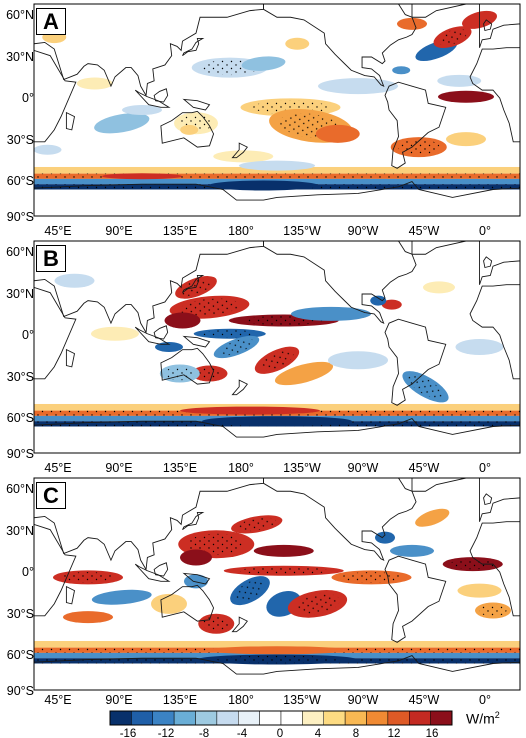  Describe the element at coordinates (180, 700) in the screenshot. I see `lon-label: 135°E` at that location.